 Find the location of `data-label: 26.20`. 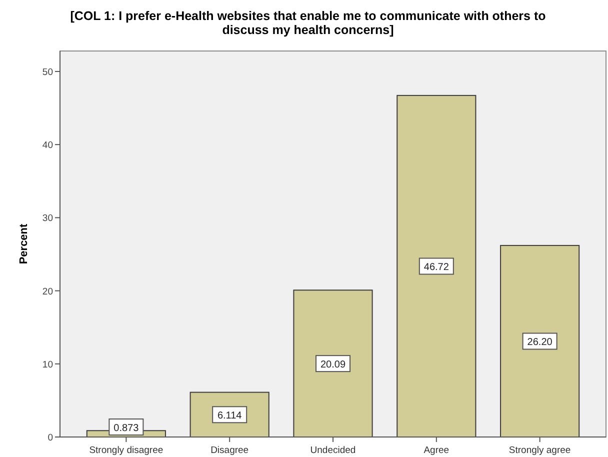

data-label: 26.20 is located at coordinates (540, 342).